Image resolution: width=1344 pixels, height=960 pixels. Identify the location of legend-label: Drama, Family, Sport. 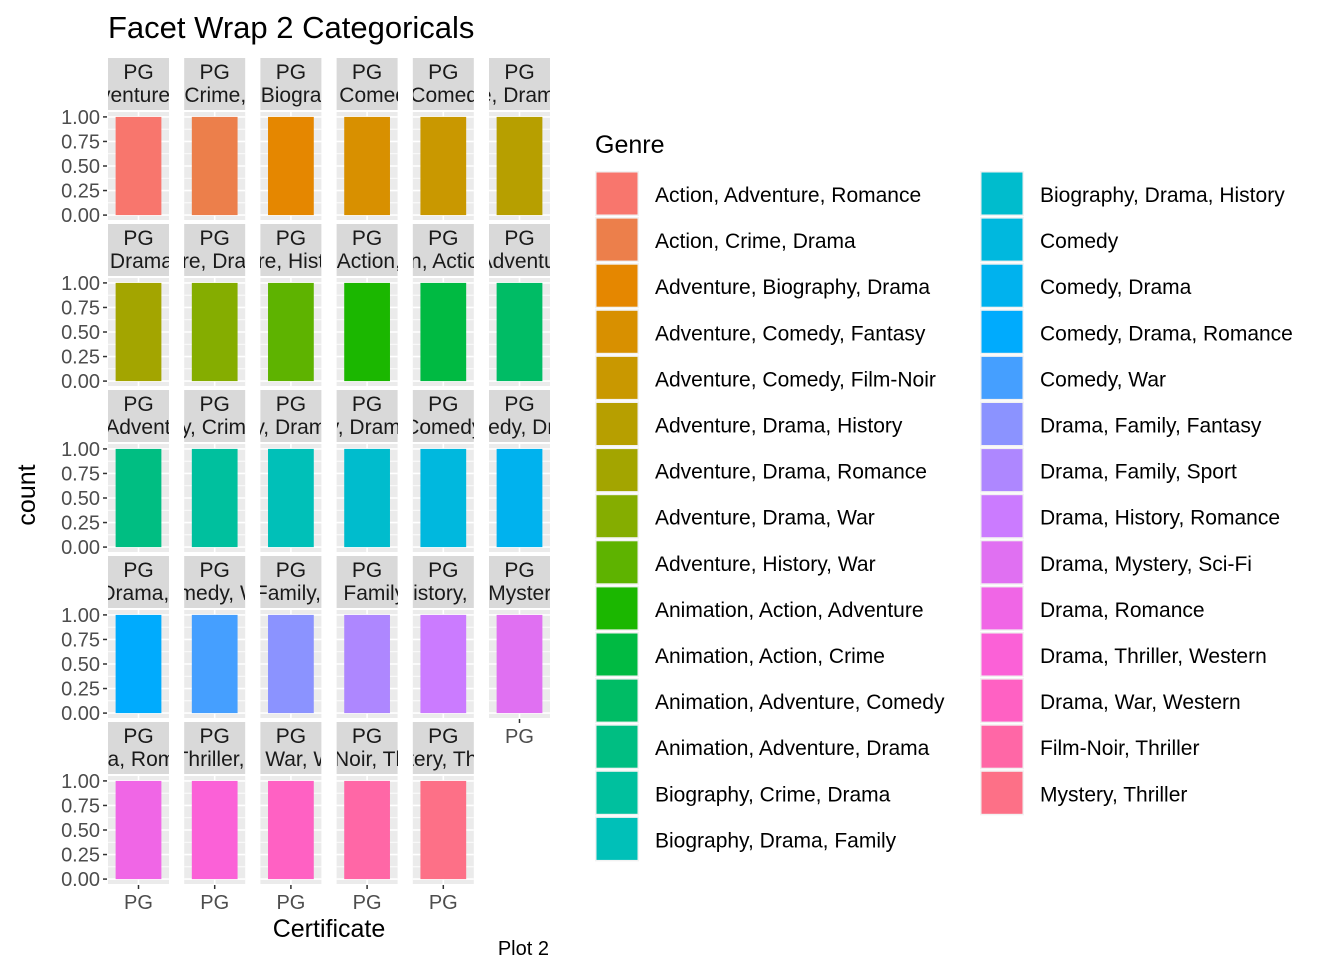
(1138, 472).